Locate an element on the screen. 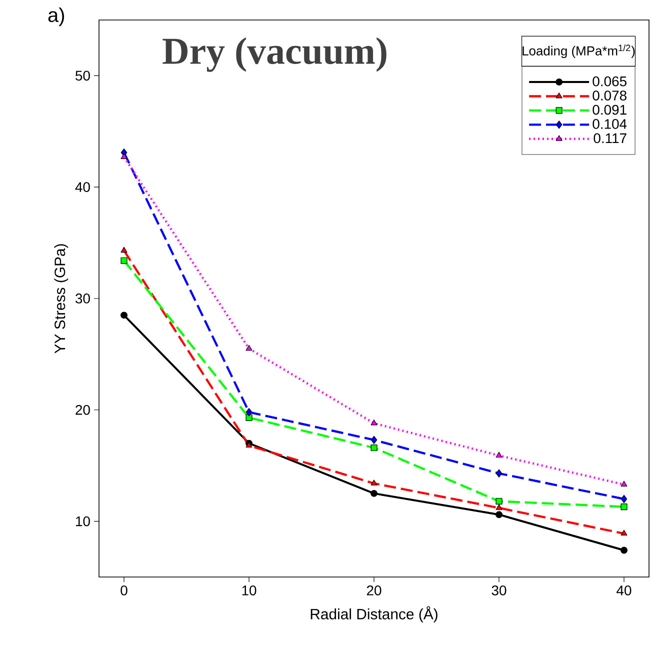 The image size is (667, 649). x-tick-label: 30 is located at coordinates (499, 590).